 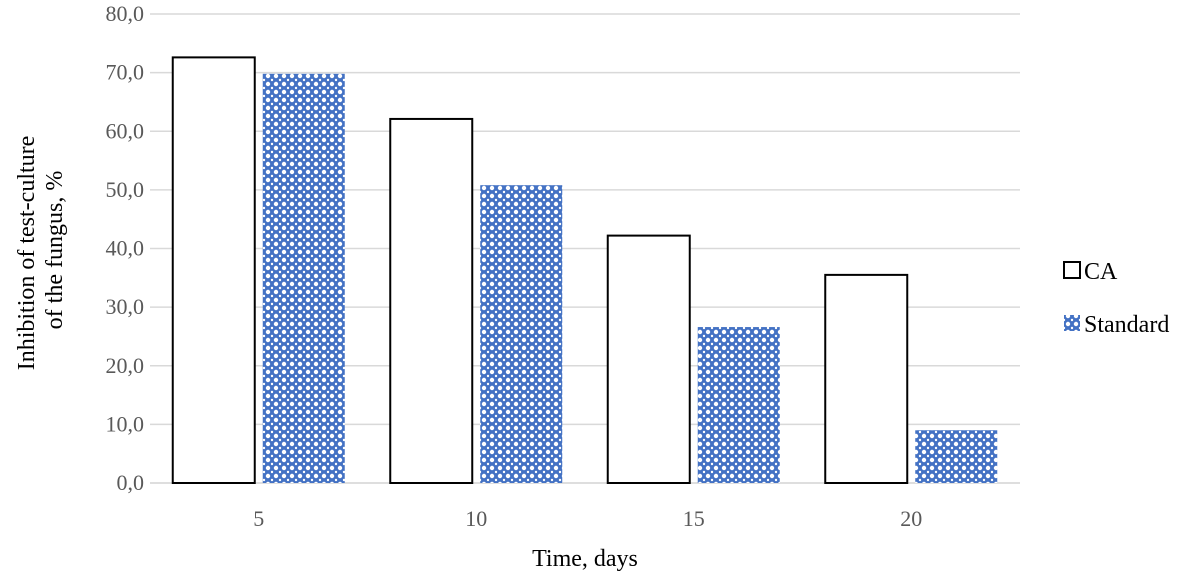 I want to click on x-axis-title: Time, days, so click(x=585, y=559).